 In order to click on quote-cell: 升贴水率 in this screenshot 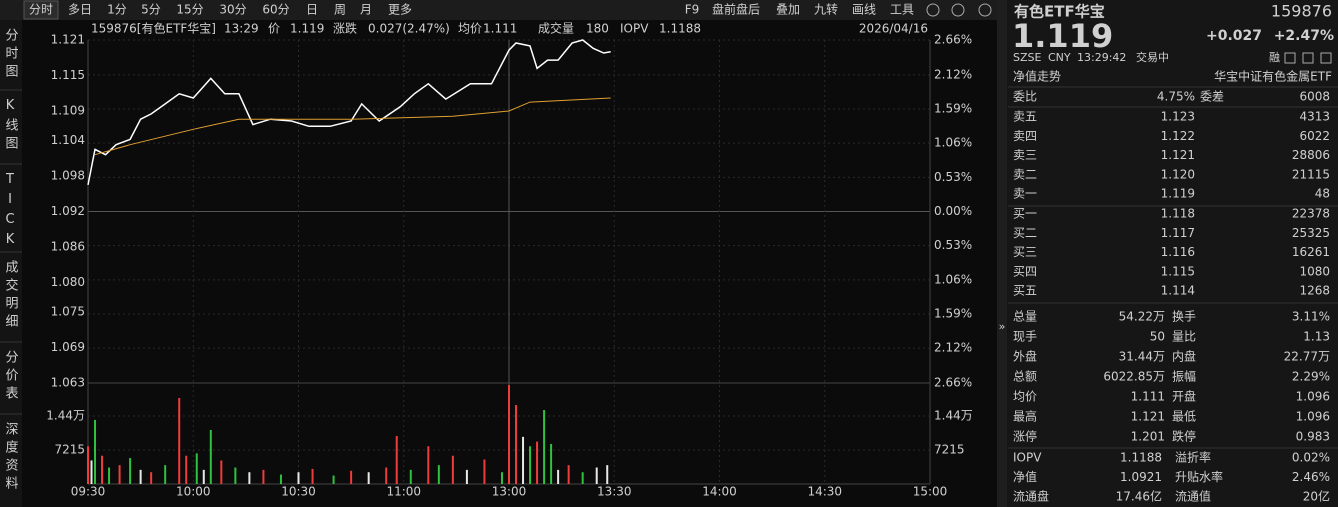, I will do `click(1199, 476)`.